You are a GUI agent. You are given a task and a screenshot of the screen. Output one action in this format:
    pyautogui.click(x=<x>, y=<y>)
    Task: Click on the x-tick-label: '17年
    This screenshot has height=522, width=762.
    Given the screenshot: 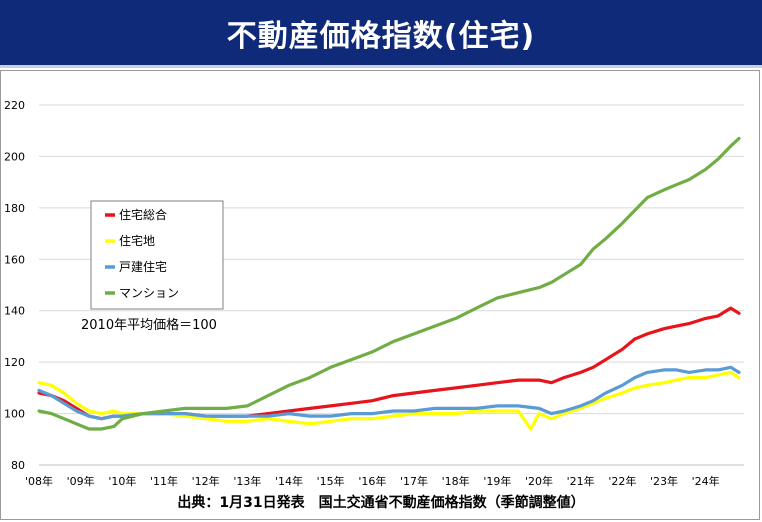 What is the action you would take?
    pyautogui.click(x=414, y=481)
    